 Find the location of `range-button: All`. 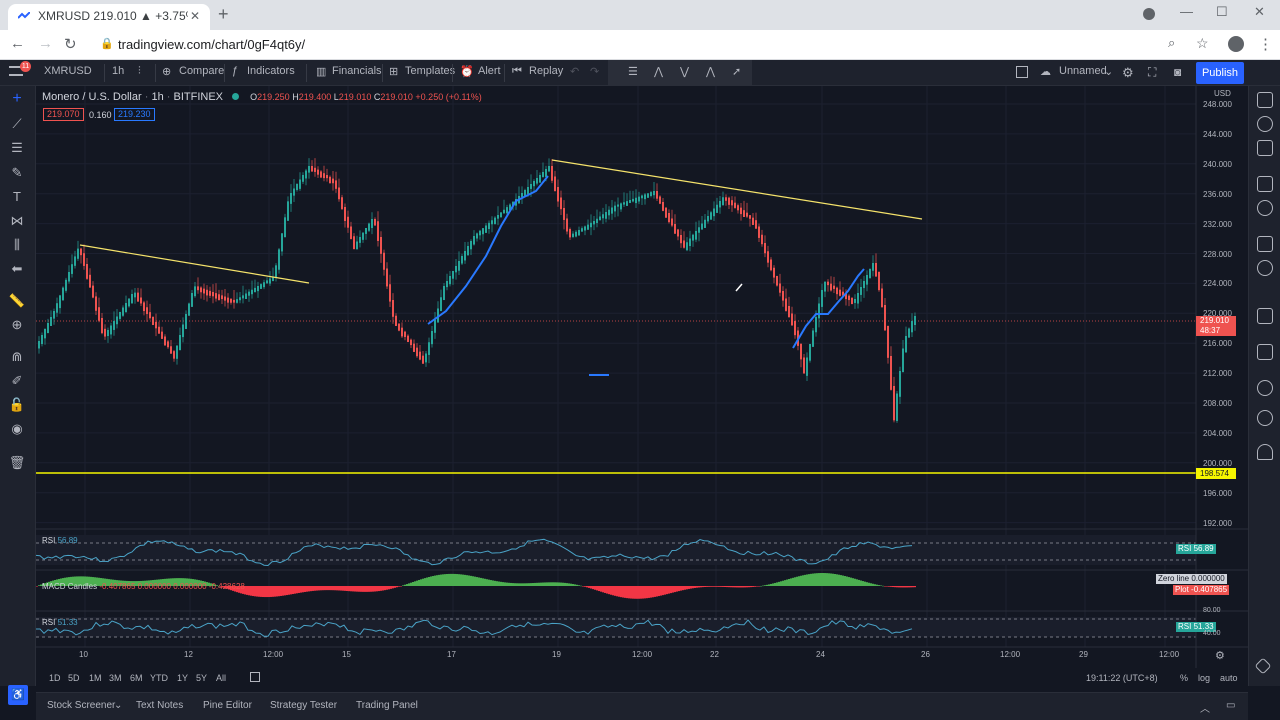

range-button: All is located at coordinates (221, 678).